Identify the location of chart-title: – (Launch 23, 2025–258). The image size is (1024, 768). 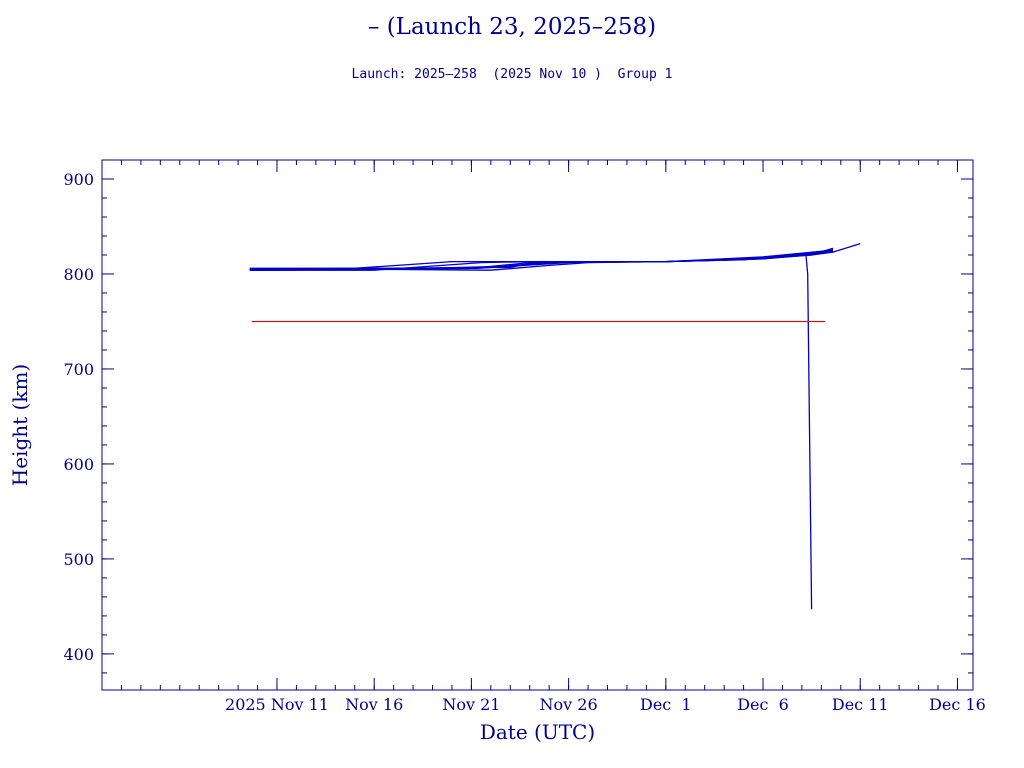
(512, 27).